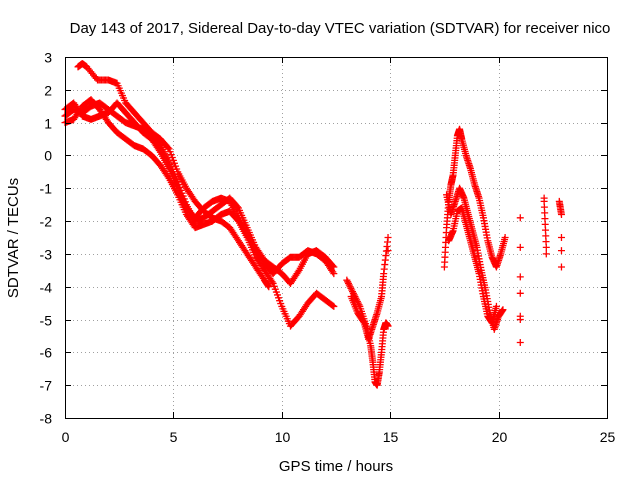  I want to click on x-tick-label: 25, so click(608, 437).